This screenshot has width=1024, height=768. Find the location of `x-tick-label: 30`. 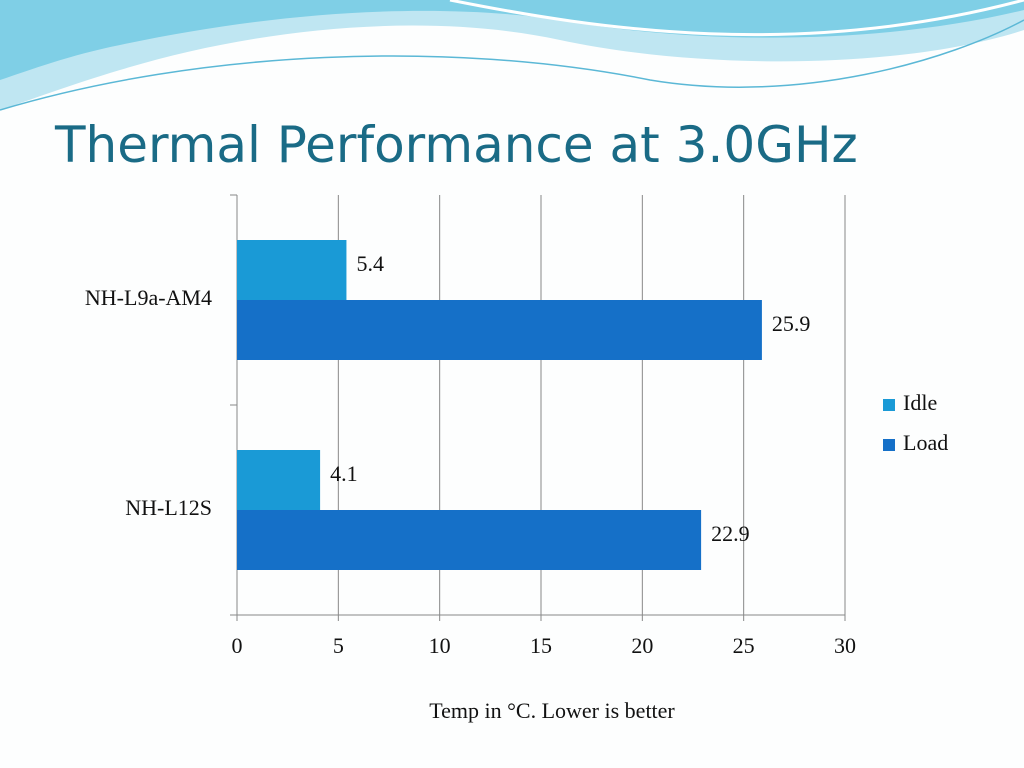

x-tick-label: 30 is located at coordinates (845, 645).